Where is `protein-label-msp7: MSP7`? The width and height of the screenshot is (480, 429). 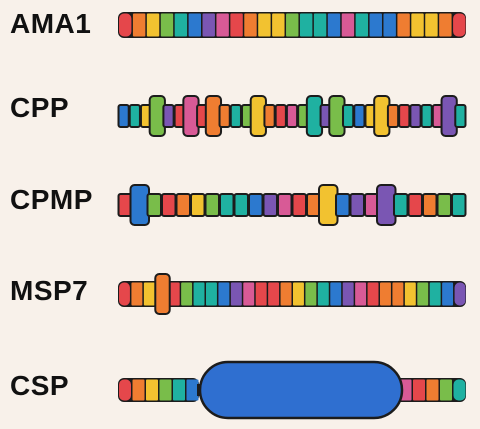 protein-label-msp7: MSP7 is located at coordinates (49, 290).